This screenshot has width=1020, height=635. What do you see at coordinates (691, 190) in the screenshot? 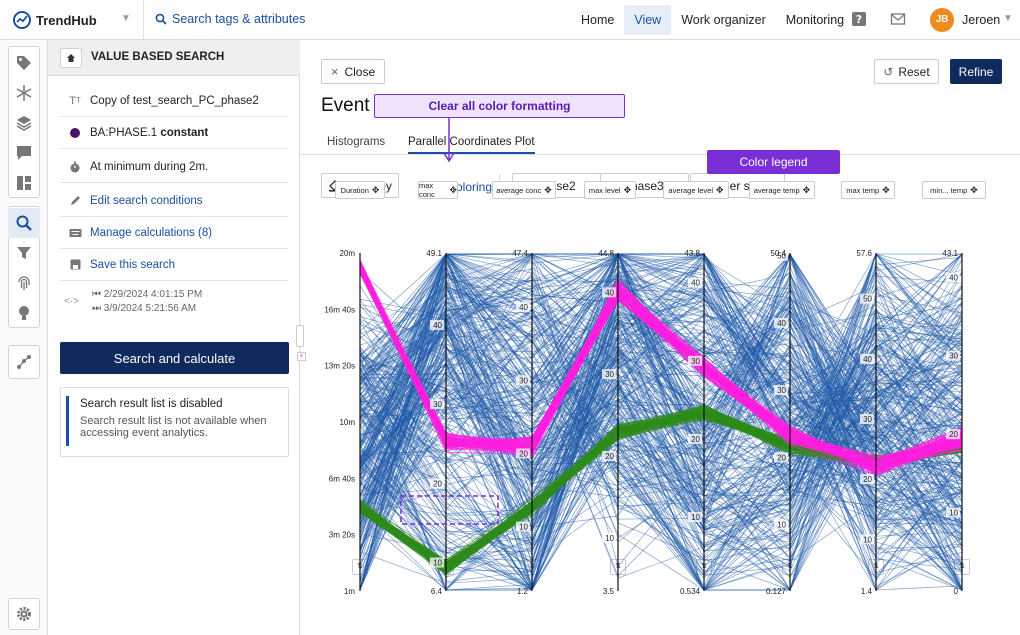
I see `axis-name: average level` at bounding box center [691, 190].